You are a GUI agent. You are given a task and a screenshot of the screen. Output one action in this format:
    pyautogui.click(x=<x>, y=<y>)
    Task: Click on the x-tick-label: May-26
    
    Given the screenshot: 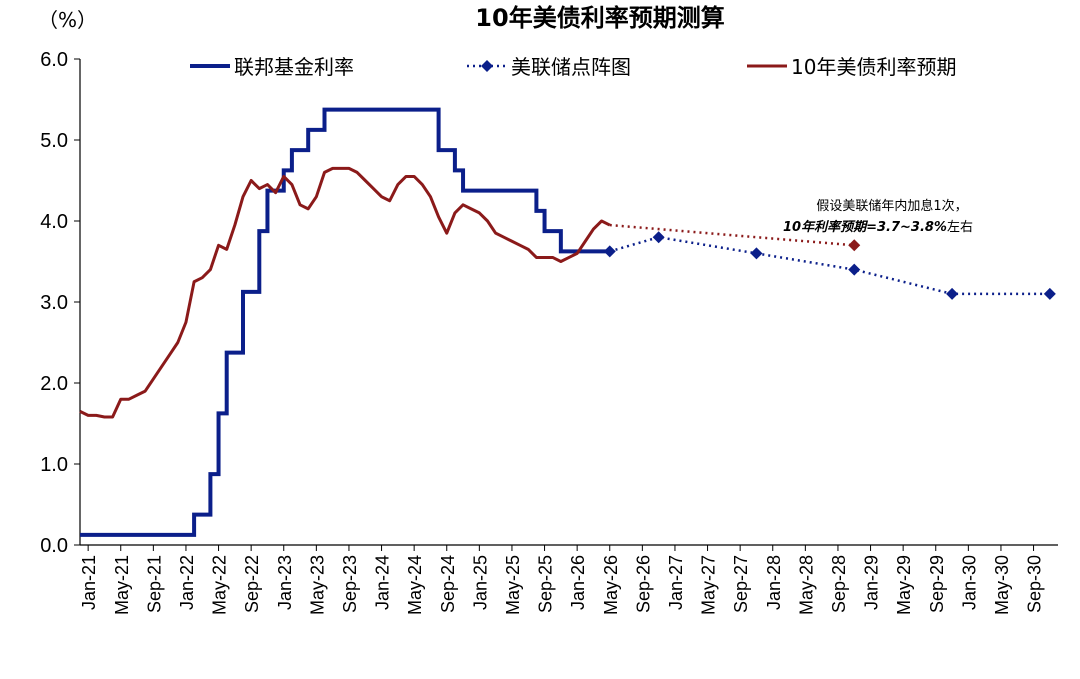 What is the action you would take?
    pyautogui.click(x=611, y=585)
    